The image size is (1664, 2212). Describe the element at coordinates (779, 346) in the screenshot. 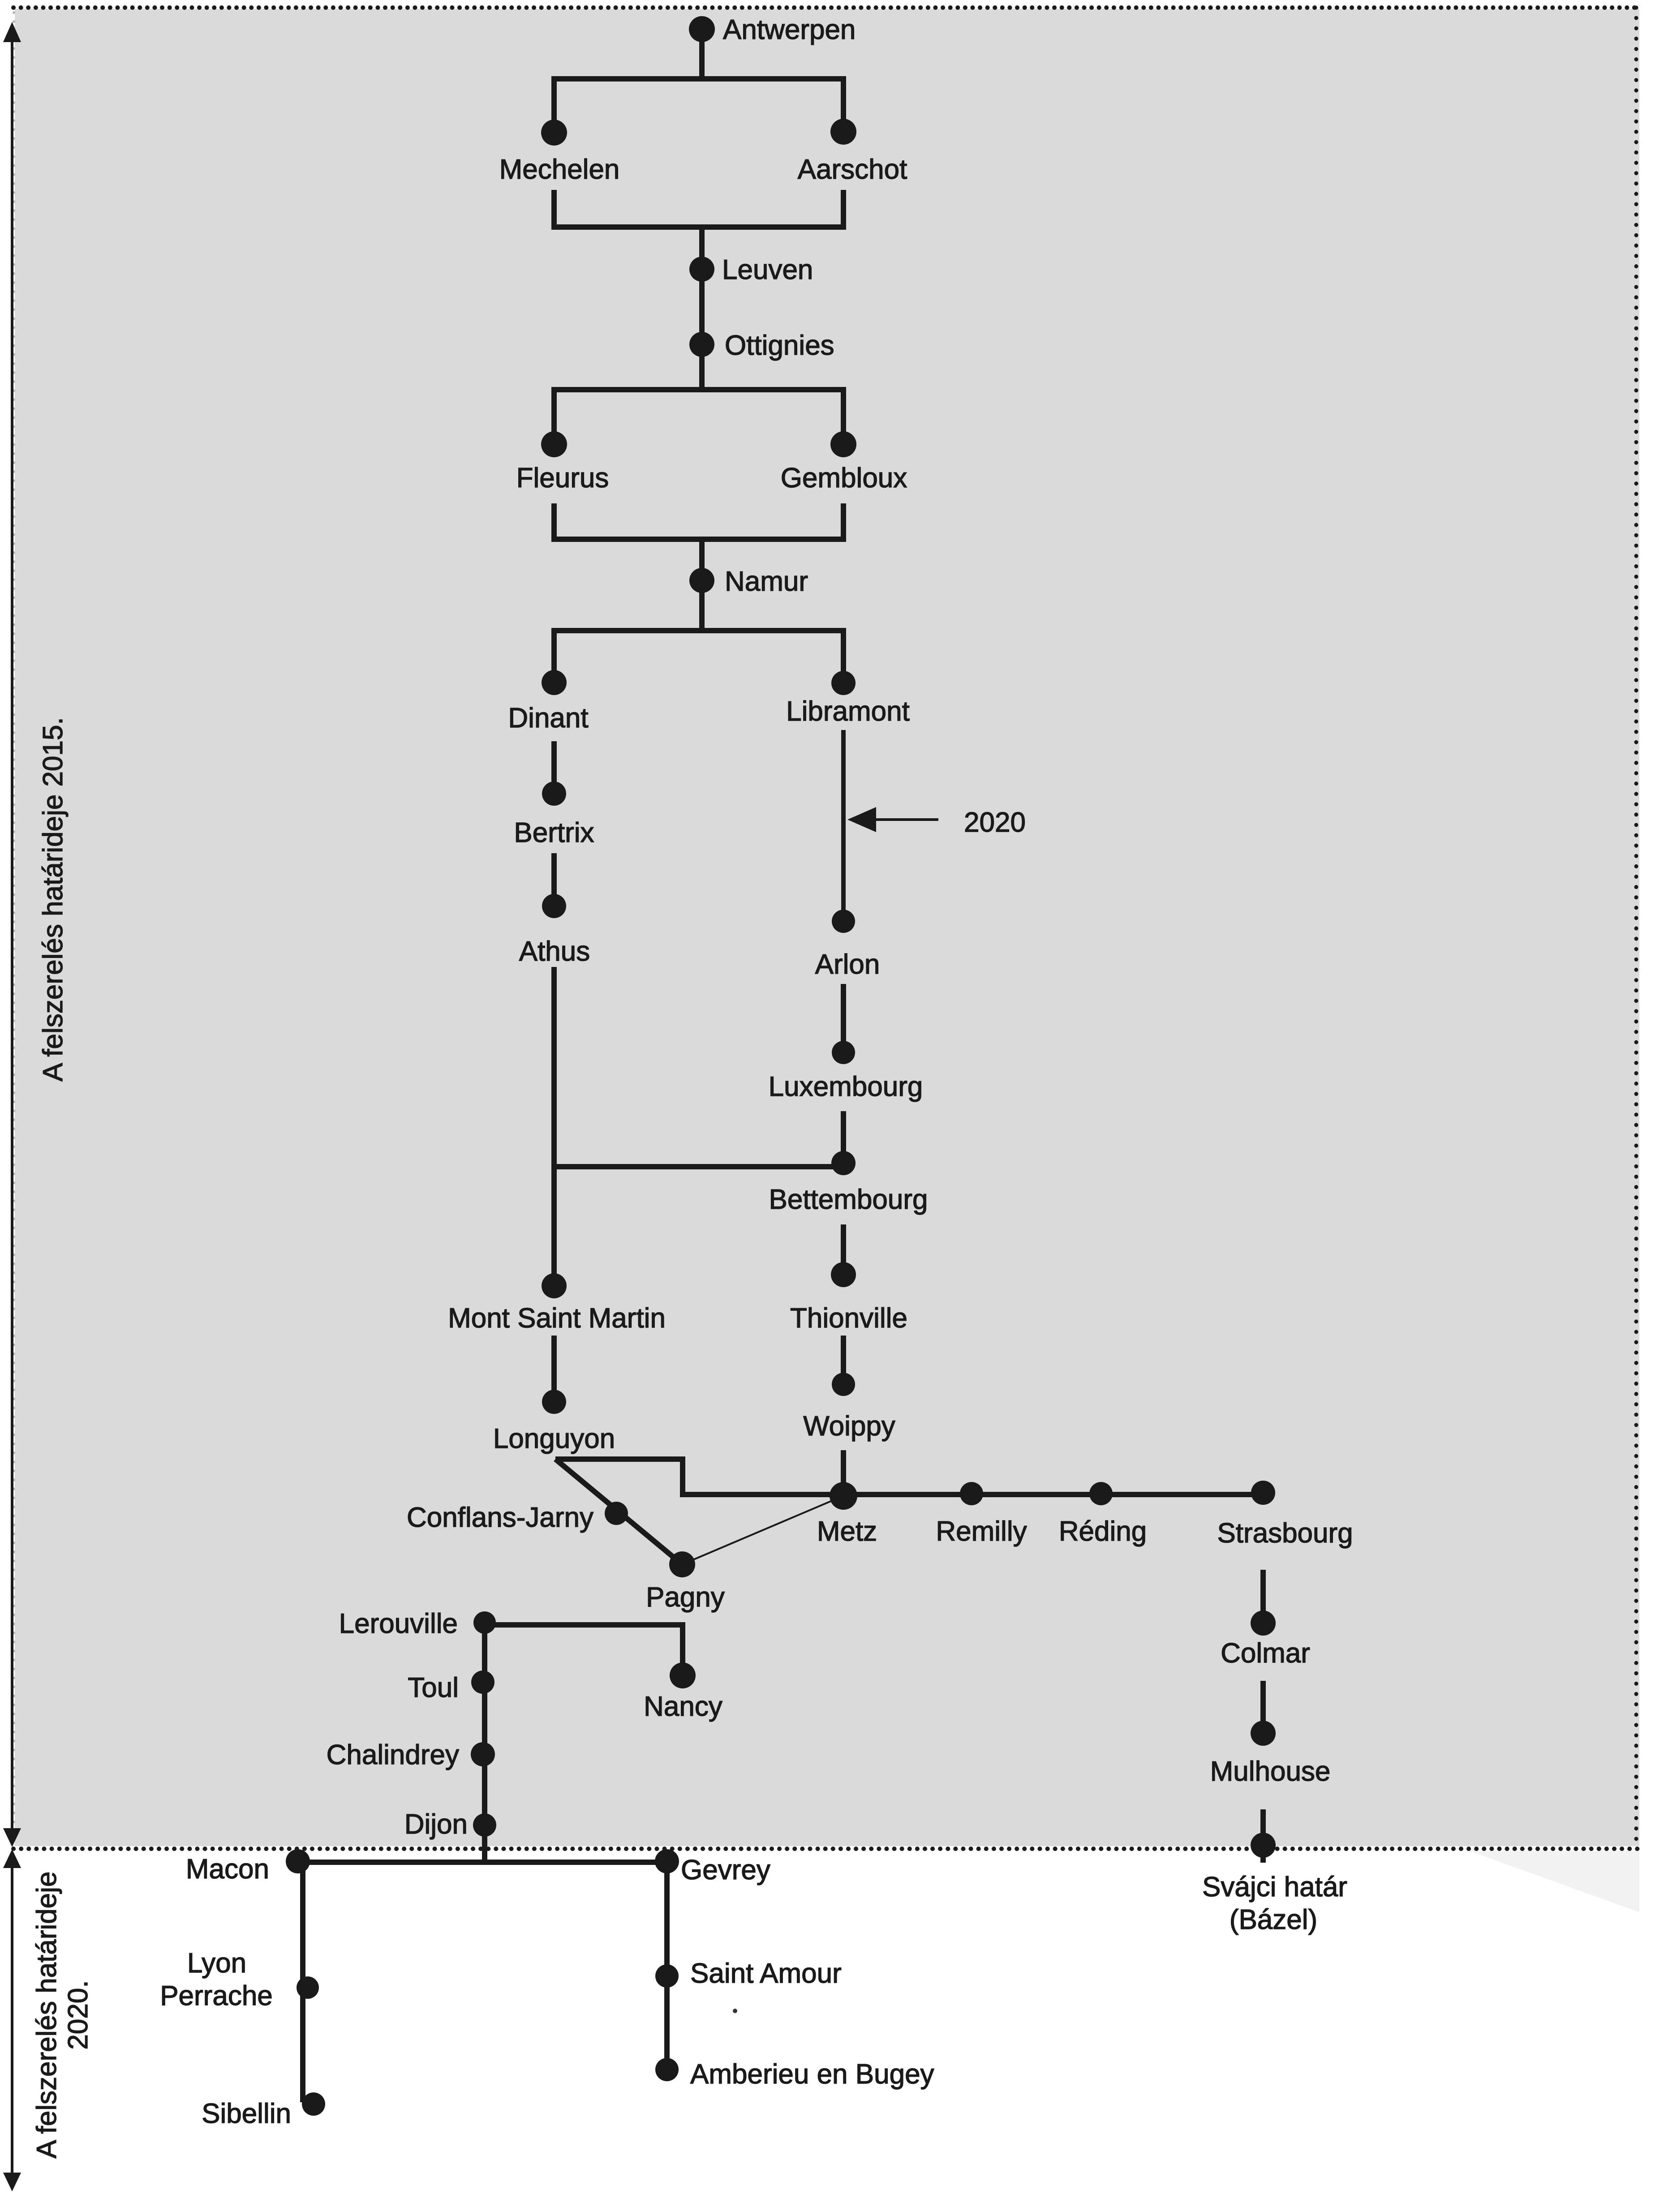

I see `svg-text: Ottignies` at that location.